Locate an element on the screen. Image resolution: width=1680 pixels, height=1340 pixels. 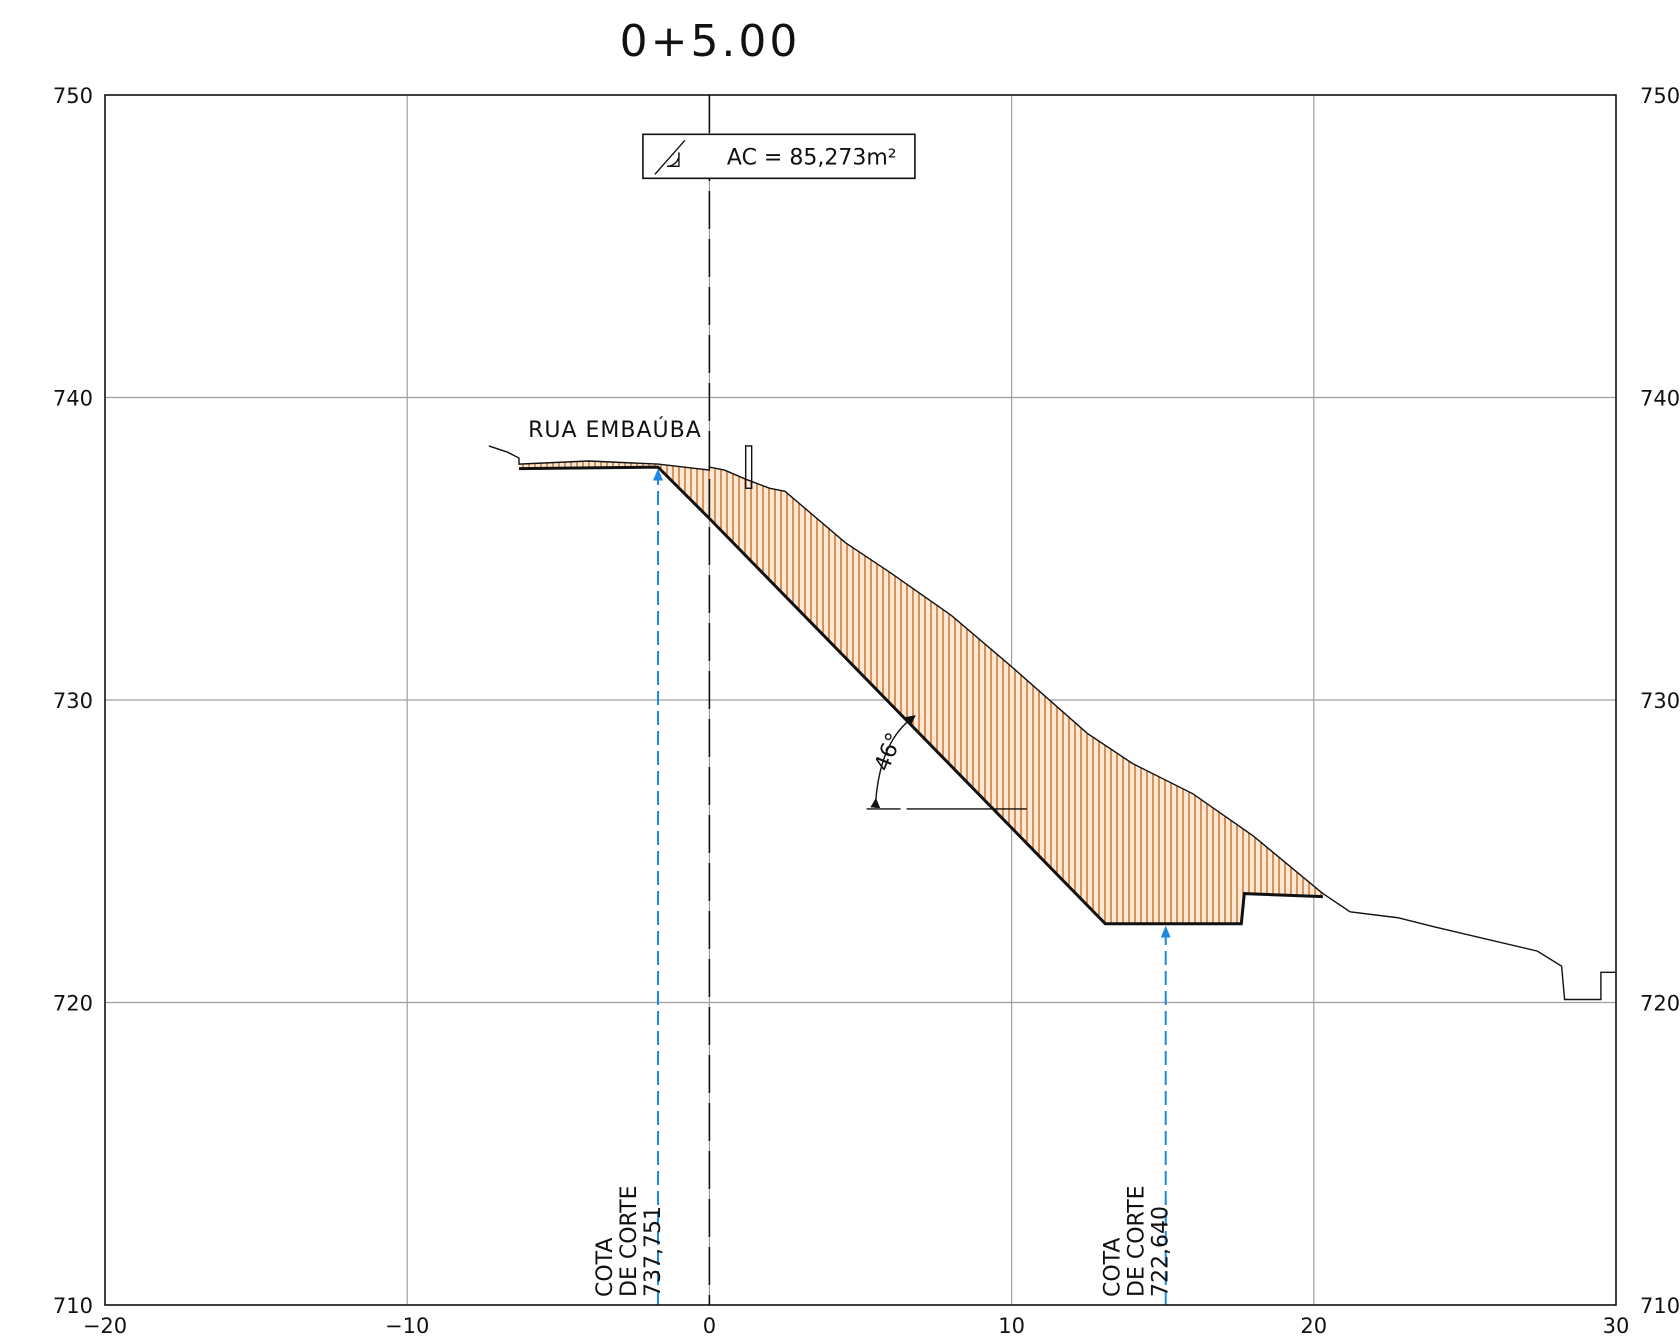
slope-area-icon is located at coordinates (670, 157).